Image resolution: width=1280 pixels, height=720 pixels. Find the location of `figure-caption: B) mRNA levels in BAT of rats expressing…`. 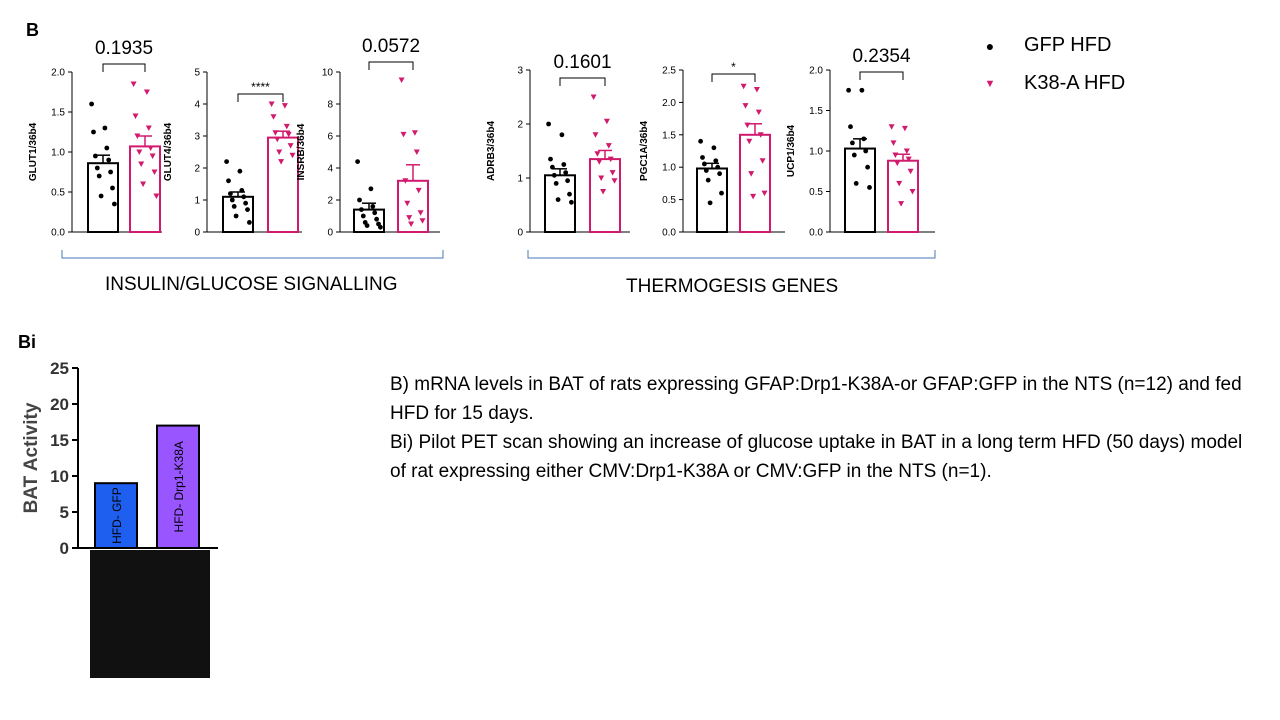

figure-caption: B) mRNA levels in BAT of rats expressing… is located at coordinates (820, 428).